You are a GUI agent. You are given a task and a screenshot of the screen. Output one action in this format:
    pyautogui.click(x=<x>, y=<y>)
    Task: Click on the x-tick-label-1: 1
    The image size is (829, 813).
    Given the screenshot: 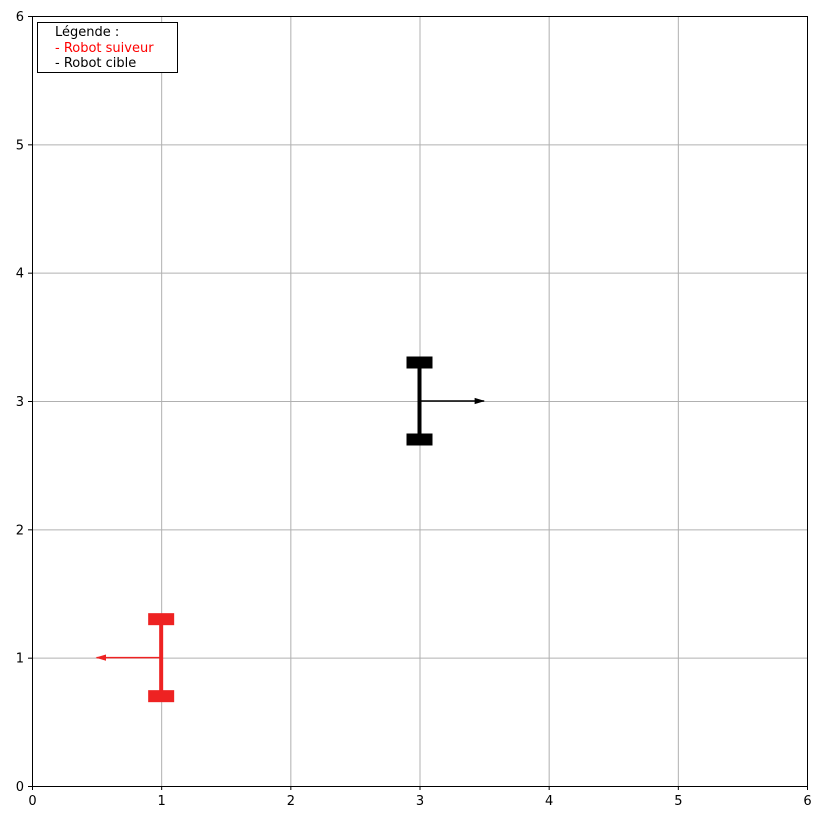 What is the action you would take?
    pyautogui.click(x=162, y=801)
    